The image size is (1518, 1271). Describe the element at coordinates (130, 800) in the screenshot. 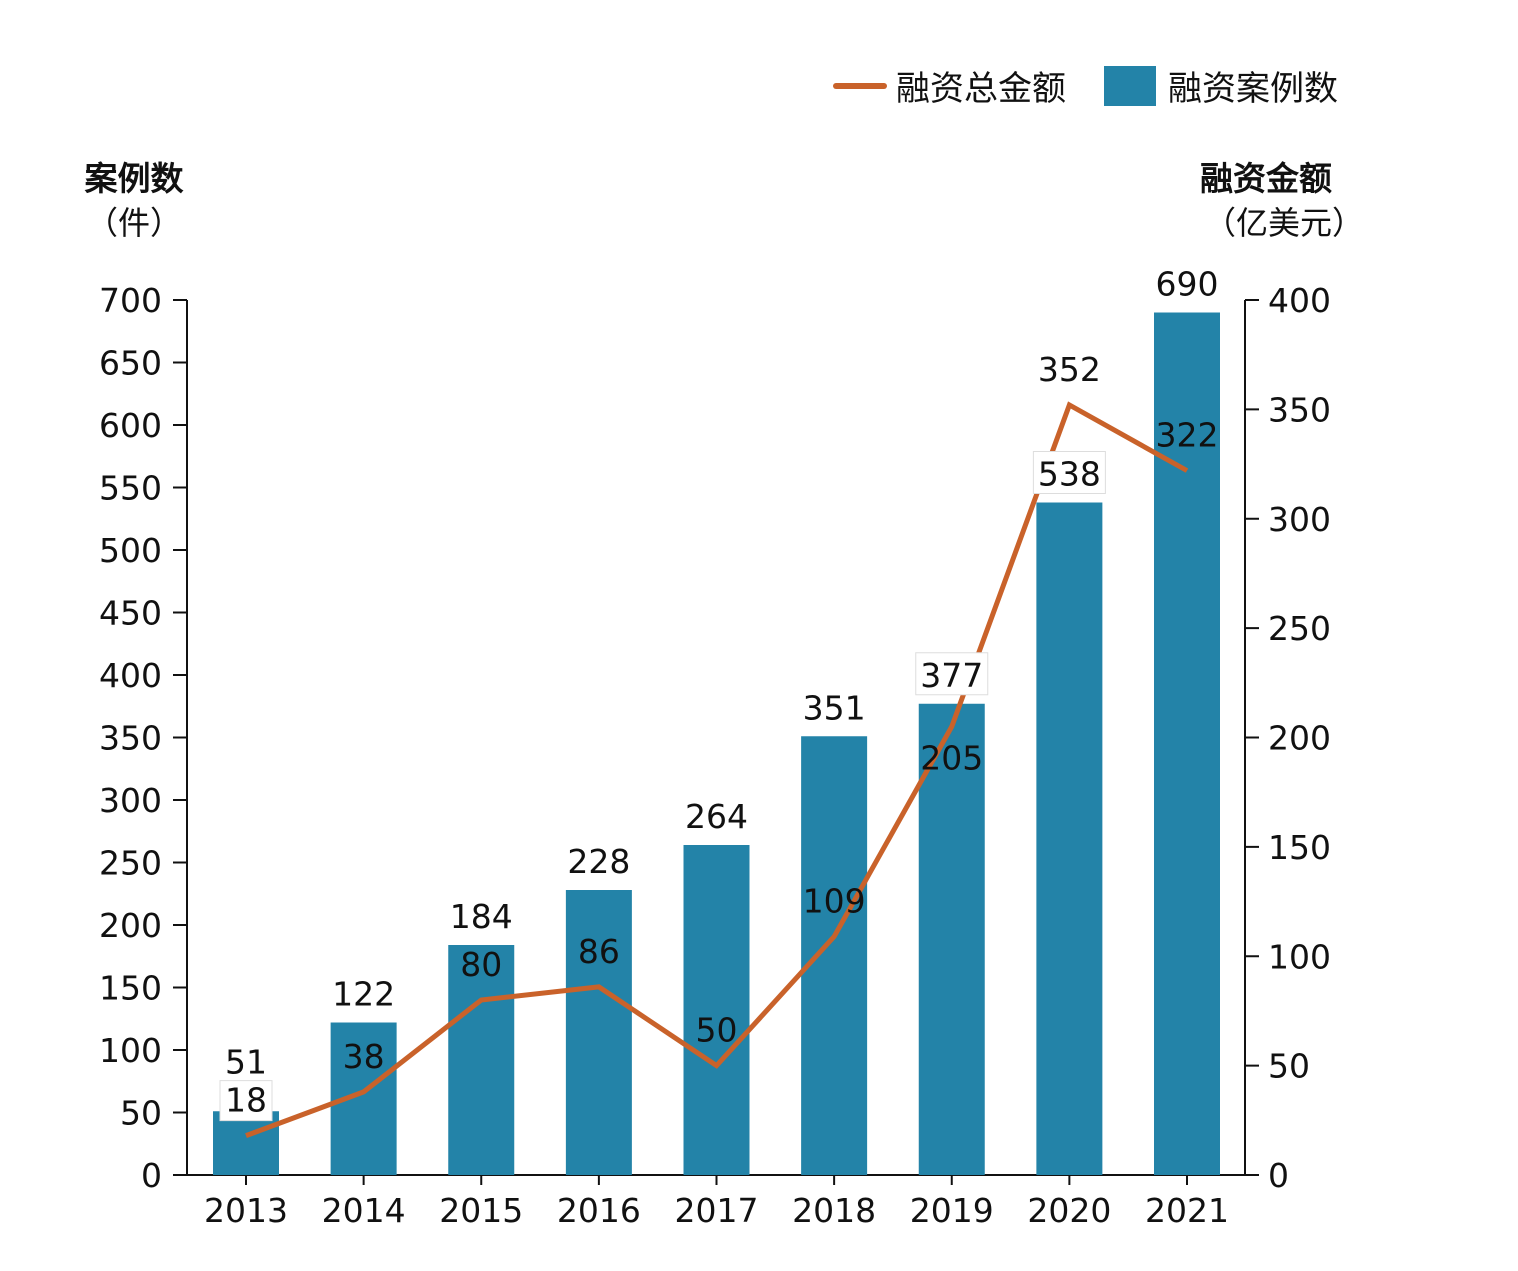

I see `left-tick-label: 300` at that location.